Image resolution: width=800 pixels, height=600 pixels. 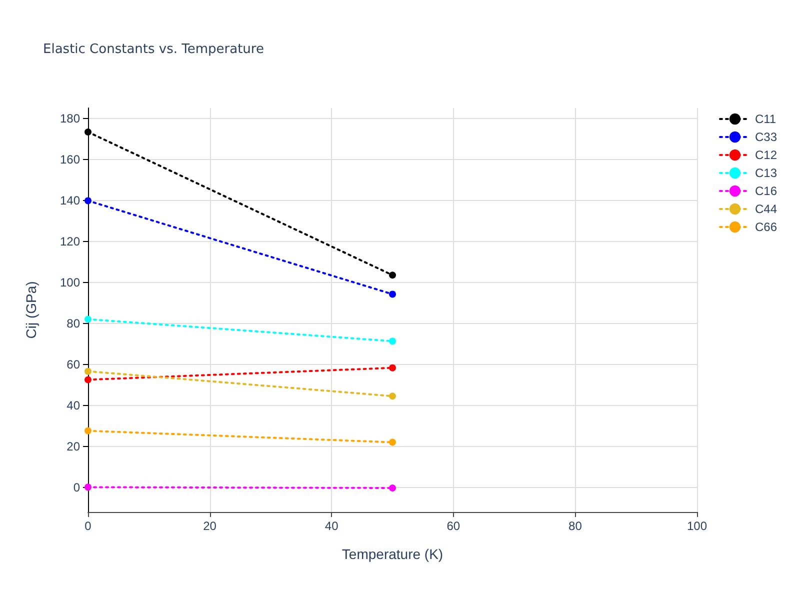 What do you see at coordinates (331, 526) in the screenshot?
I see `x-tick-label: 40` at bounding box center [331, 526].